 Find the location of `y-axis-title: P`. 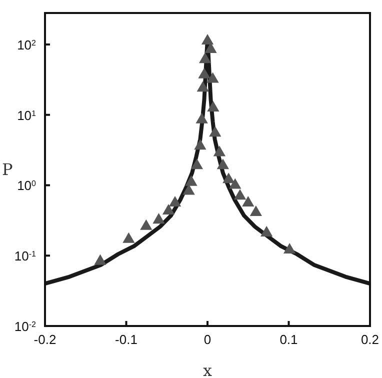

y-axis-title: P is located at coordinates (7, 170).